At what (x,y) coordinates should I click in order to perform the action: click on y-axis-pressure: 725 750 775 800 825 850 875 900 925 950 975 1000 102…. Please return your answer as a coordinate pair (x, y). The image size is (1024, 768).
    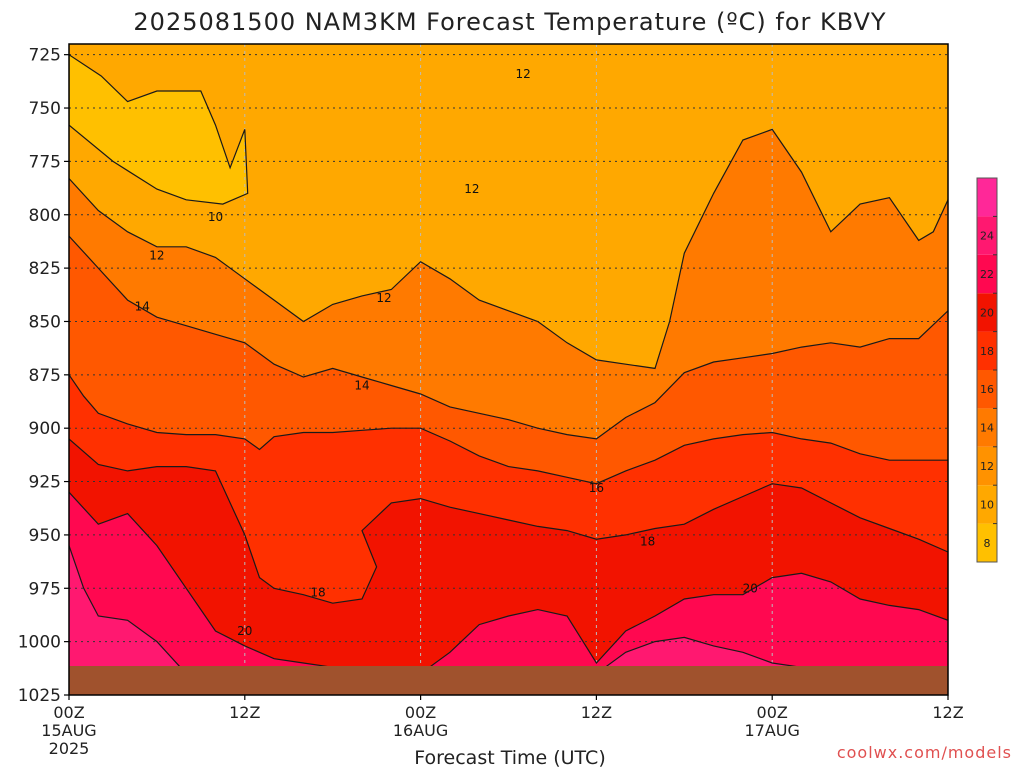
    Looking at the image, I should click on (43, 376).